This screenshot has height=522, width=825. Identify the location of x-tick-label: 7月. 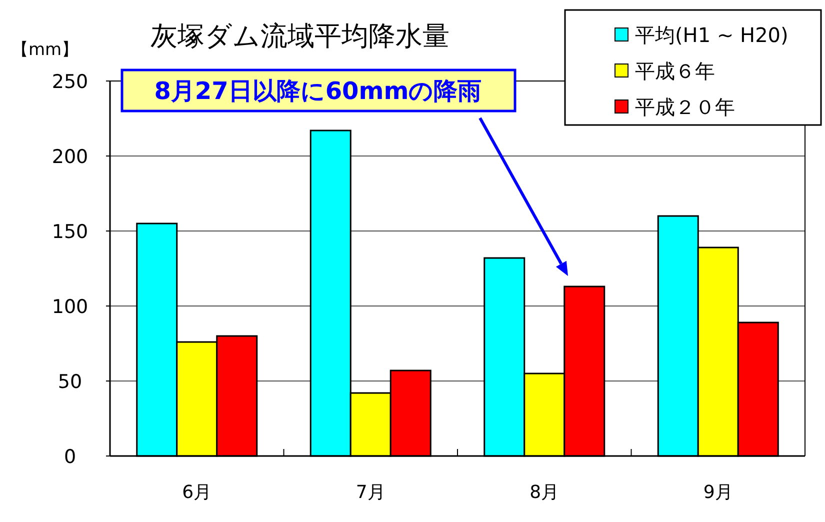
(371, 492).